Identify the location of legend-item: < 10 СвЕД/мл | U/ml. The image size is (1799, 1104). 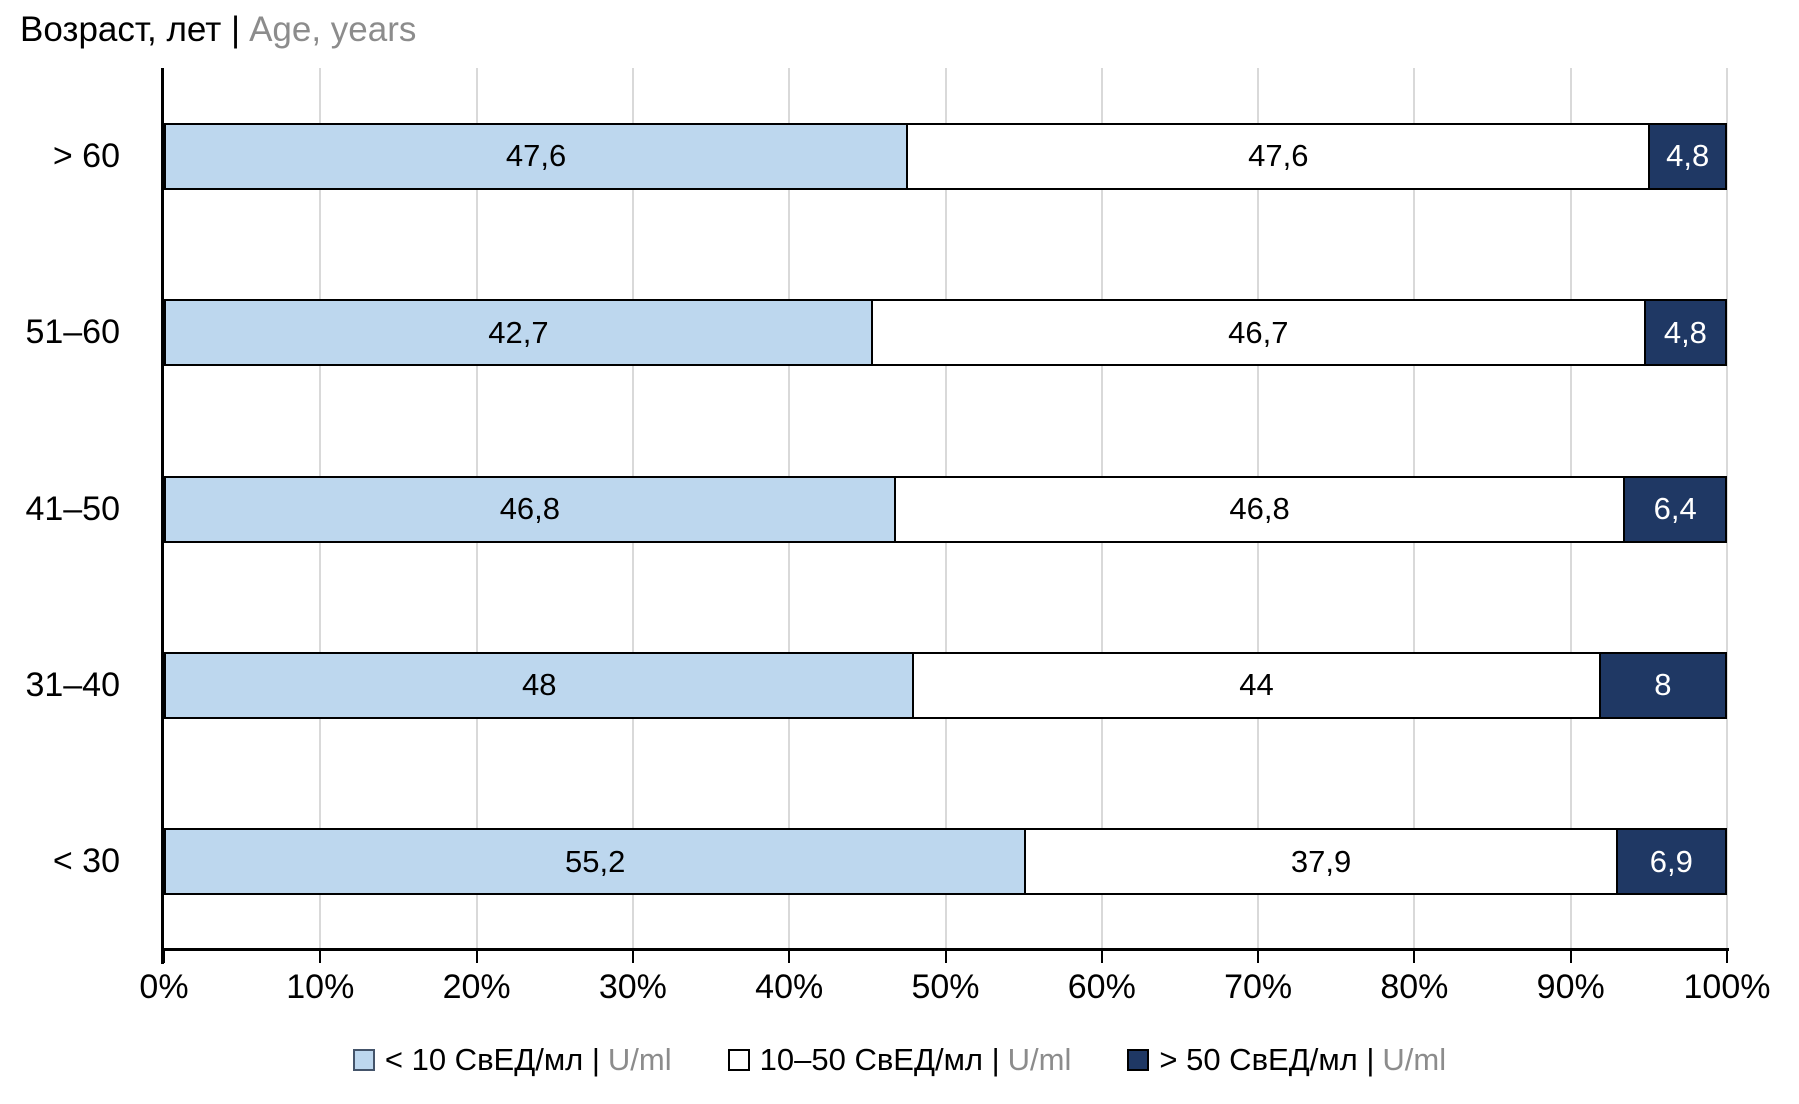
(512, 1060).